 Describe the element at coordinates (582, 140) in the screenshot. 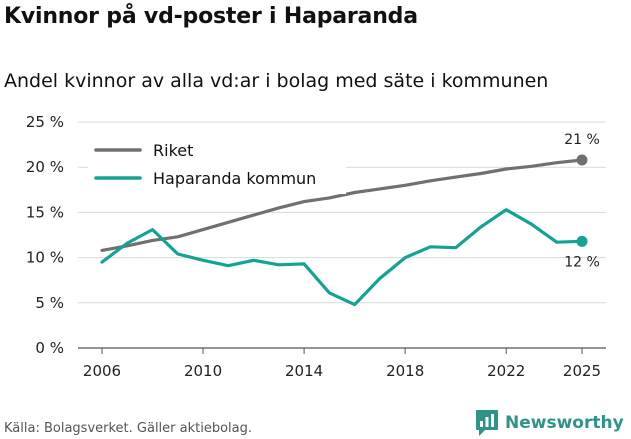

I see `end-label-riket: 21 %` at that location.